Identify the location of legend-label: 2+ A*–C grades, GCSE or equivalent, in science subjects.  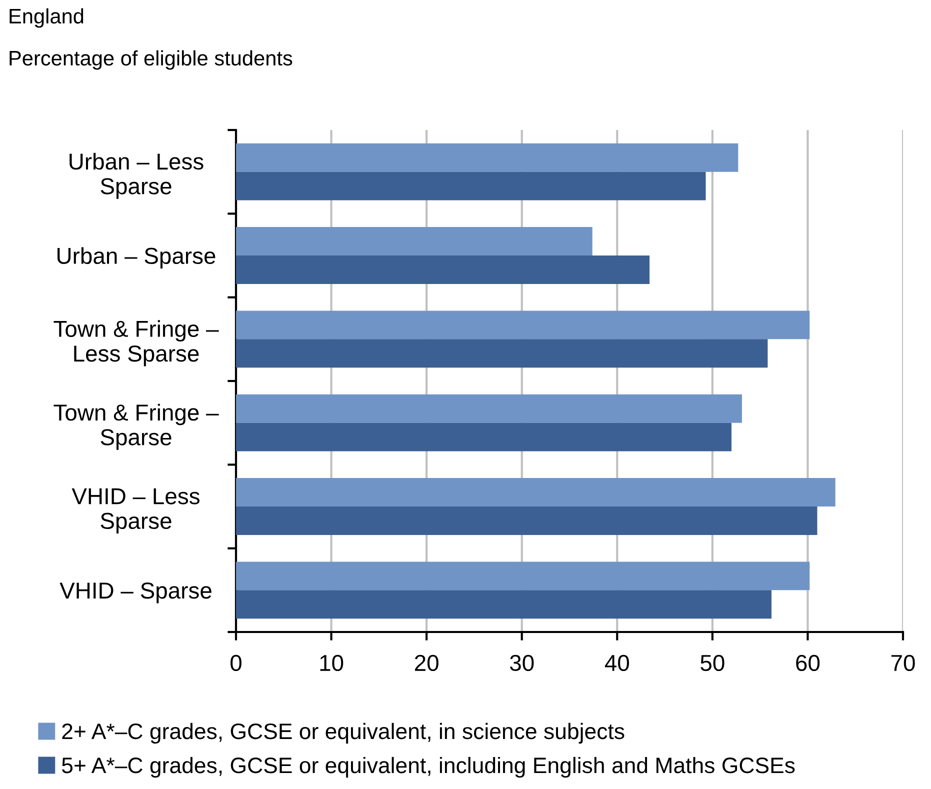
(343, 733).